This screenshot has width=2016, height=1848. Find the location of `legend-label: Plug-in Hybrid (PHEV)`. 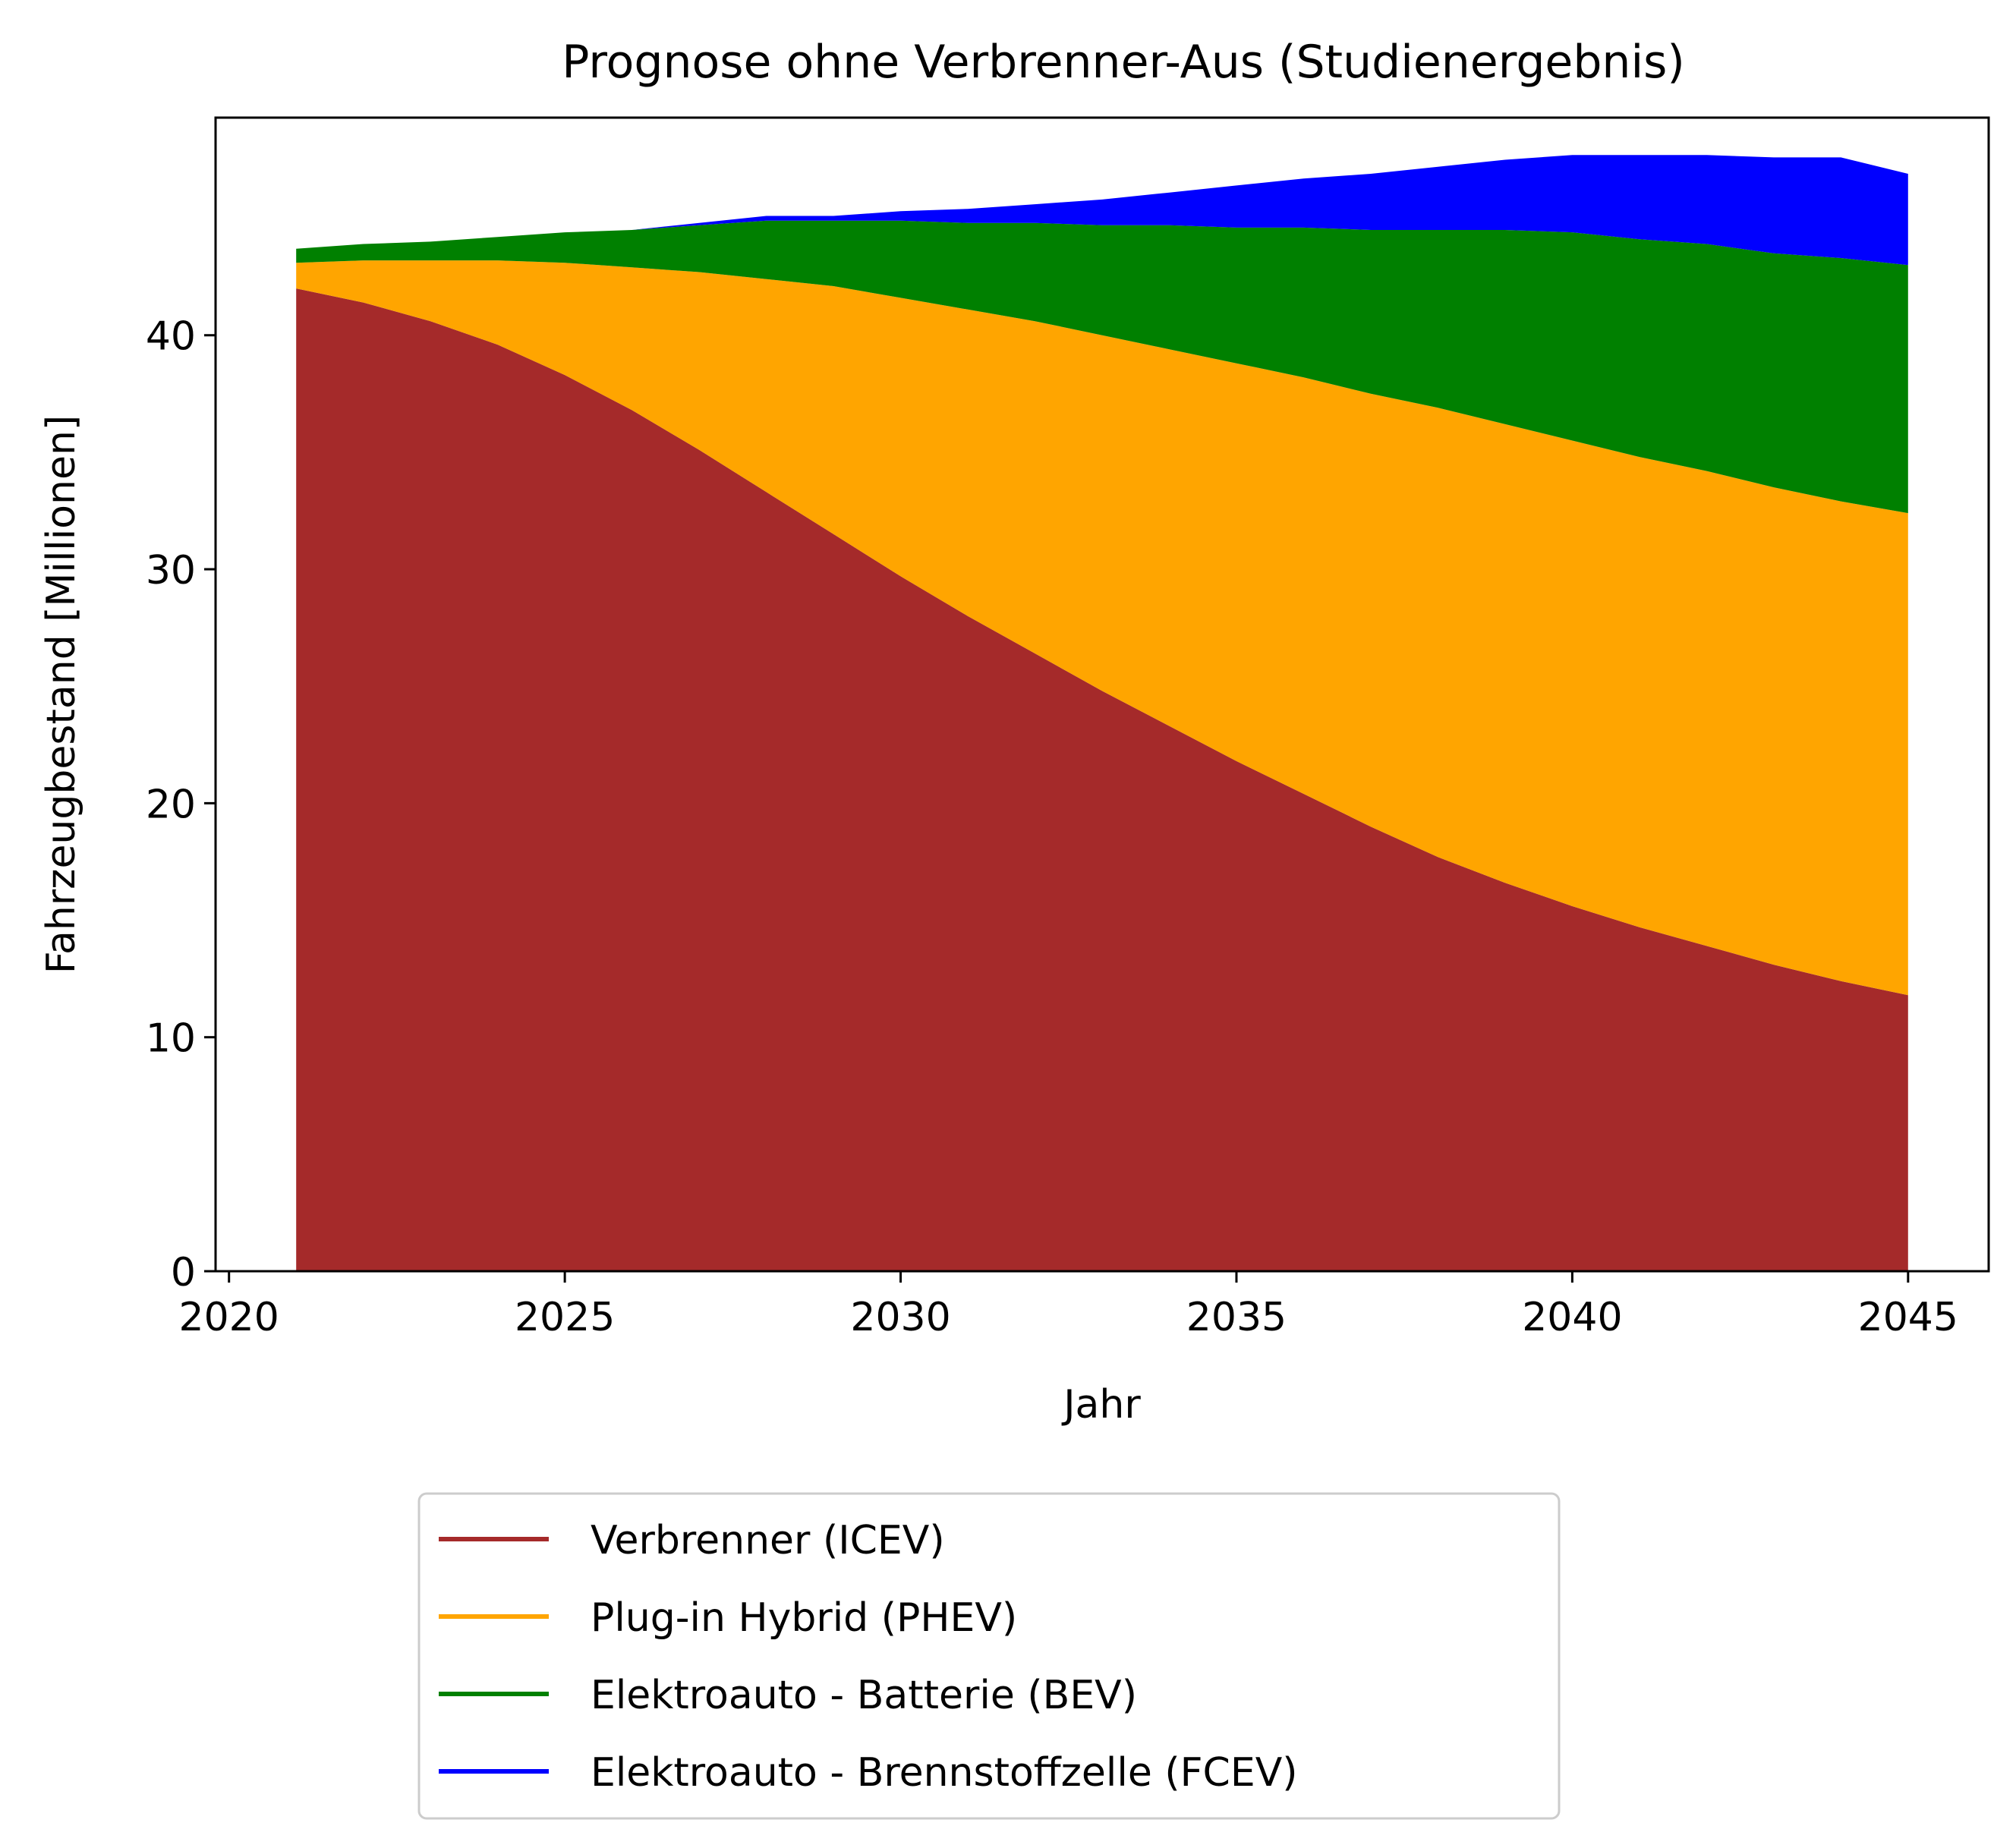

legend-label: Plug-in Hybrid (PHEV) is located at coordinates (804, 1618).